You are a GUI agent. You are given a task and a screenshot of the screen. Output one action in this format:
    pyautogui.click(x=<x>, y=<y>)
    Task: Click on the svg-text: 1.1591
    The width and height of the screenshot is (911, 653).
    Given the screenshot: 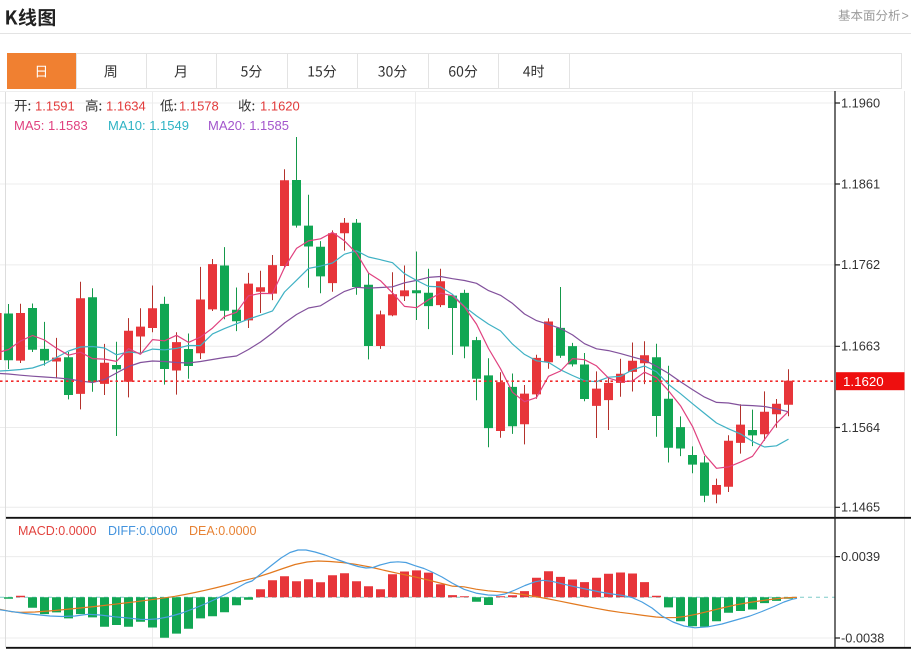 What is the action you would take?
    pyautogui.click(x=55, y=106)
    